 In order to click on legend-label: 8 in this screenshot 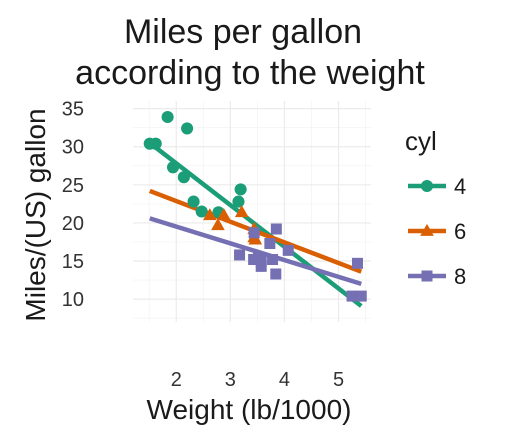, I will do `click(460, 276)`.